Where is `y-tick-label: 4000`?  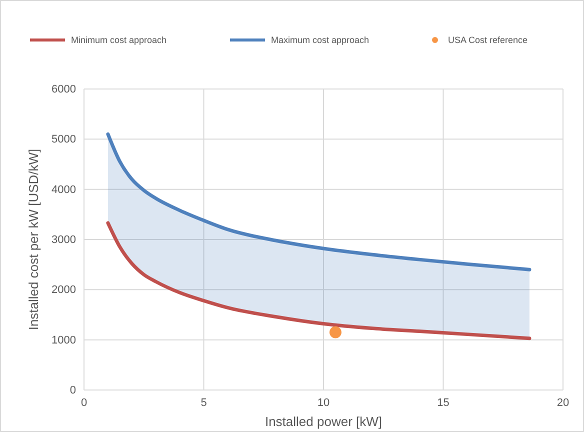
y-tick-label: 4000 is located at coordinates (64, 190).